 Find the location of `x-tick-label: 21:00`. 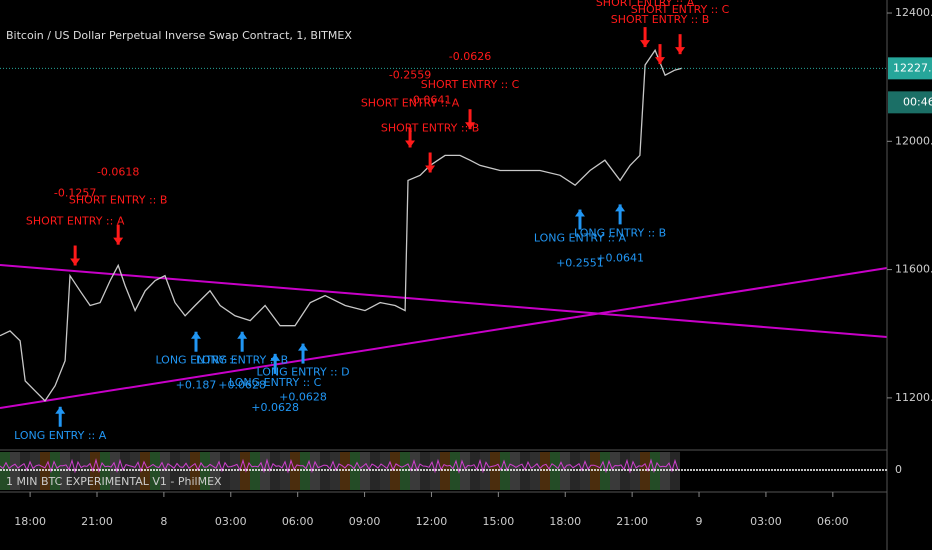

x-tick-label: 21:00 is located at coordinates (97, 521).